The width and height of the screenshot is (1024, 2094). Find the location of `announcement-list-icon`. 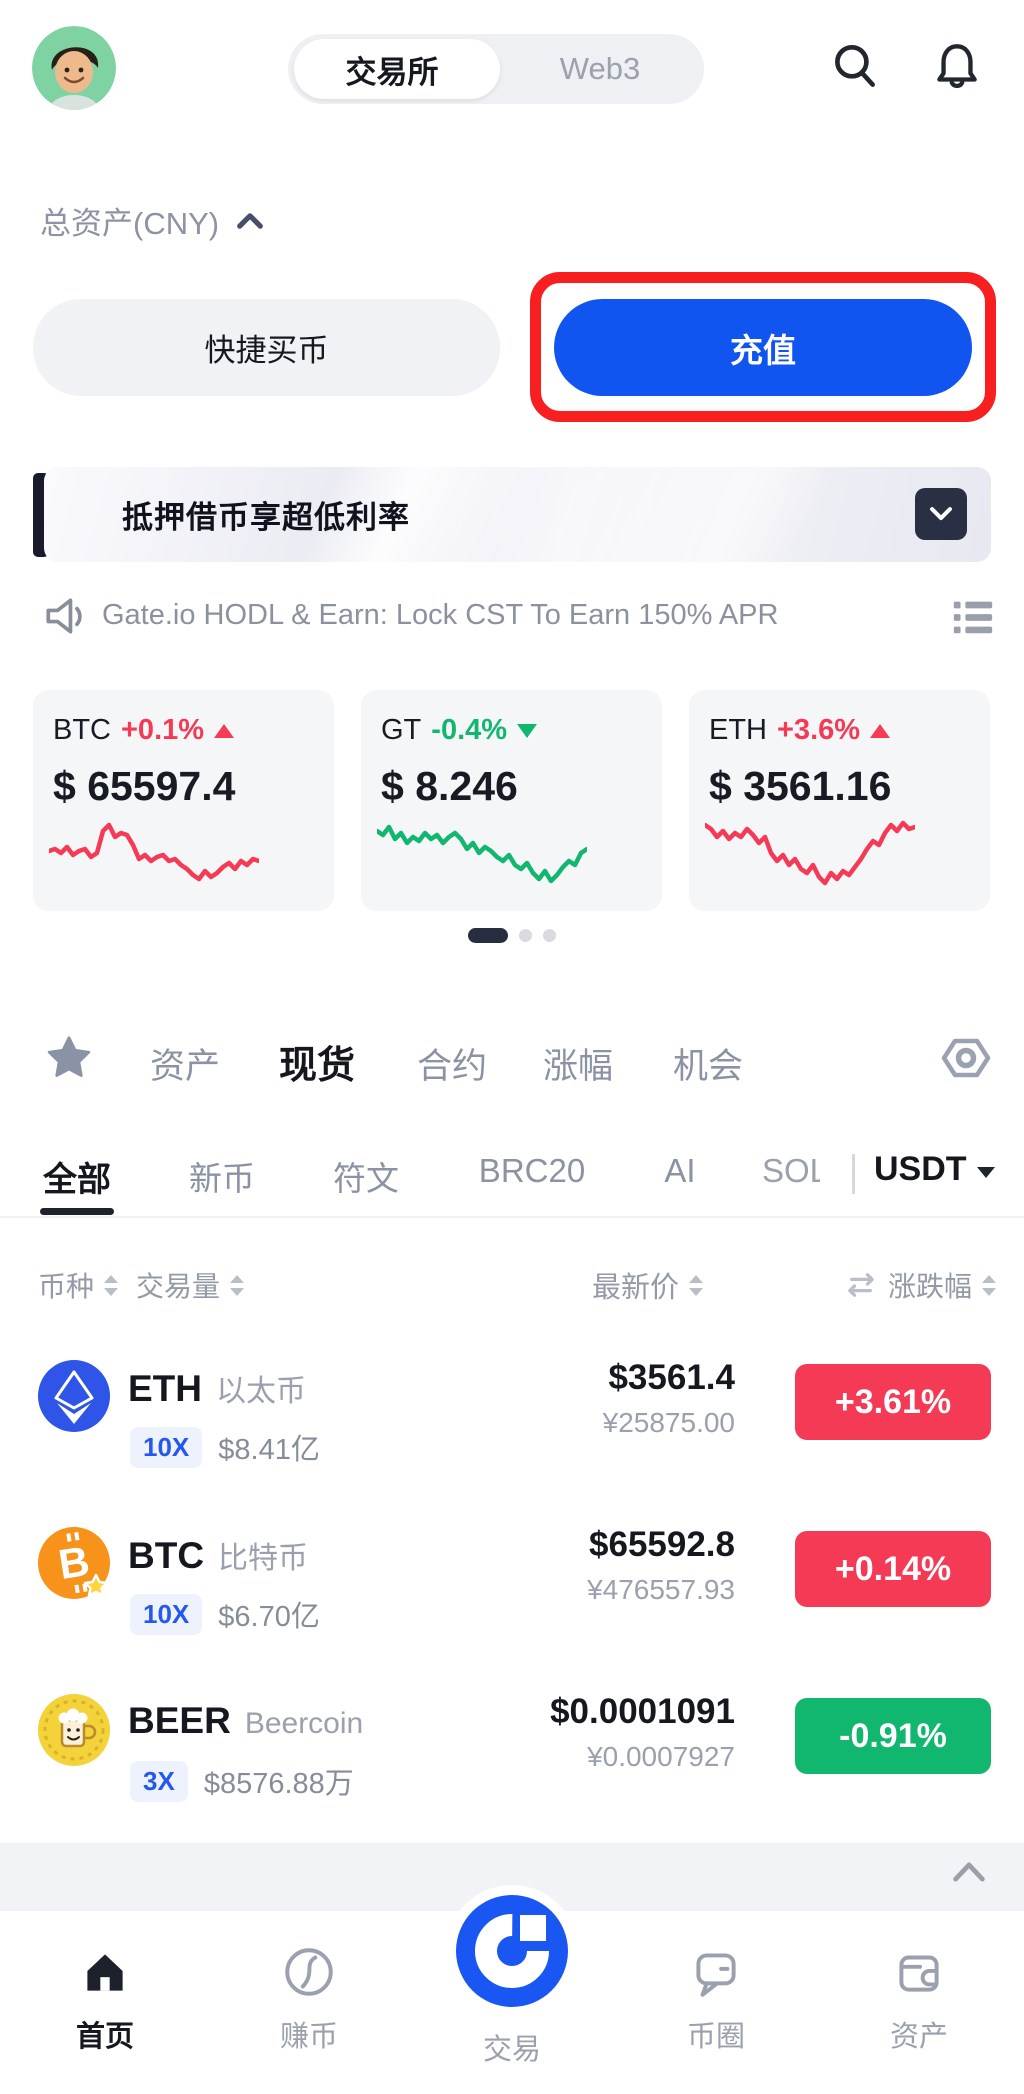

announcement-list-icon is located at coordinates (973, 617).